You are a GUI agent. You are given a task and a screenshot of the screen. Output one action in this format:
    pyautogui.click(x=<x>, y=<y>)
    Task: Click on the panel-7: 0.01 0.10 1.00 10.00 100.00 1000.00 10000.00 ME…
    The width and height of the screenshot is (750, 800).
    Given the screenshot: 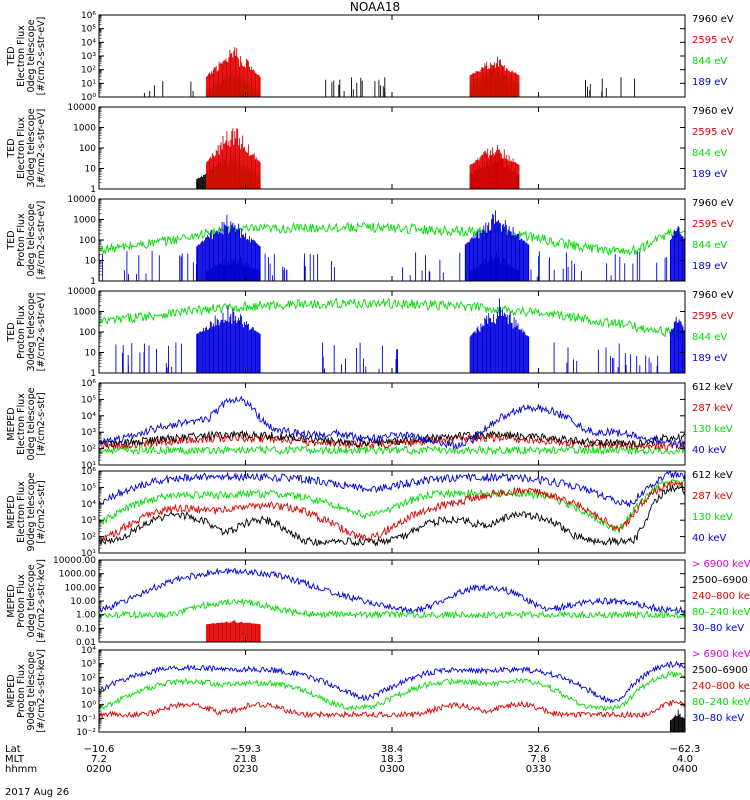 What is the action you would take?
    pyautogui.click(x=378, y=602)
    